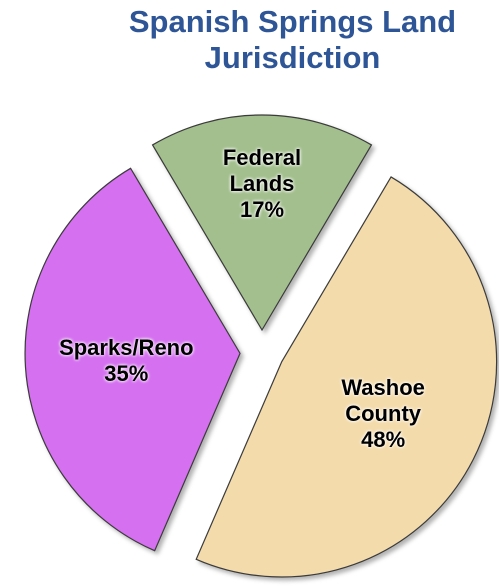 The height and width of the screenshot is (586, 499). I want to click on slice-label: Washoe County 48%, so click(383, 414).